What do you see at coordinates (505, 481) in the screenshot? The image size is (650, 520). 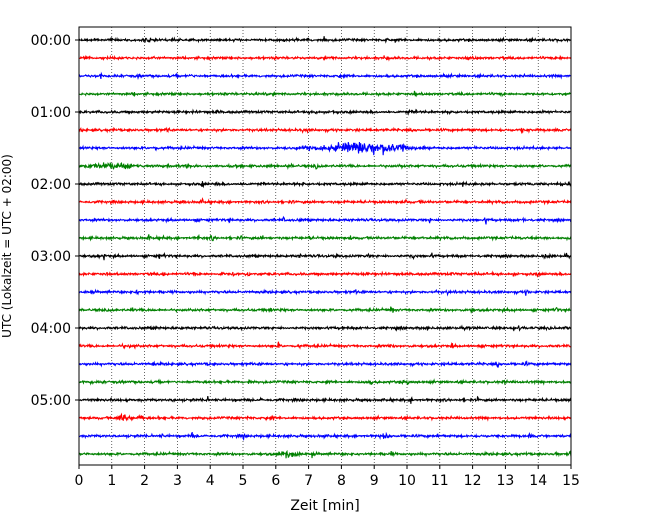 I see `x-tick-label: 13` at bounding box center [505, 481].